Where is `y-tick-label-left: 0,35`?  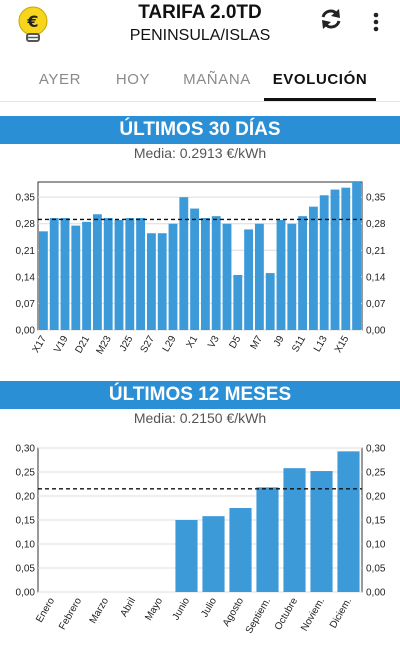
y-tick-label-left: 0,35 is located at coordinates (26, 198).